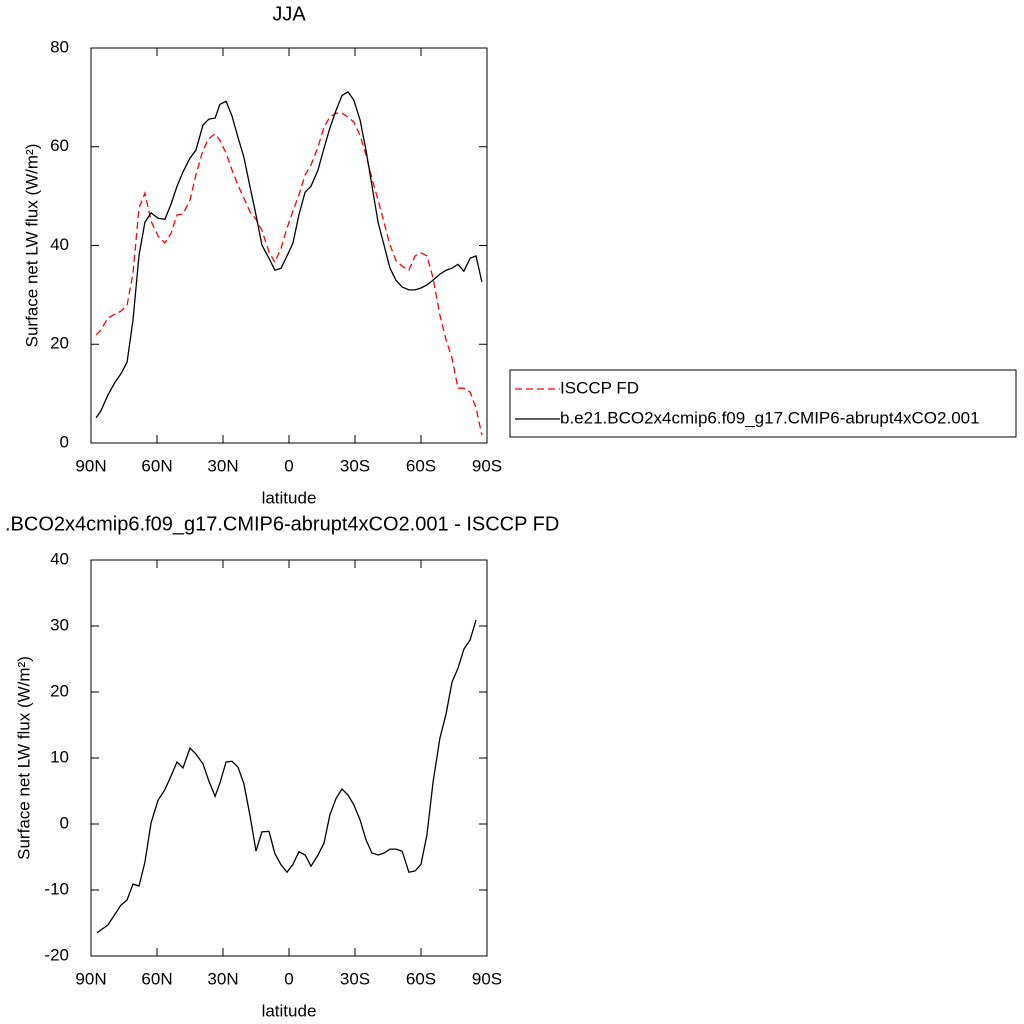 The image size is (1024, 1024). I want to click on y-tick-label: -10, so click(56, 888).